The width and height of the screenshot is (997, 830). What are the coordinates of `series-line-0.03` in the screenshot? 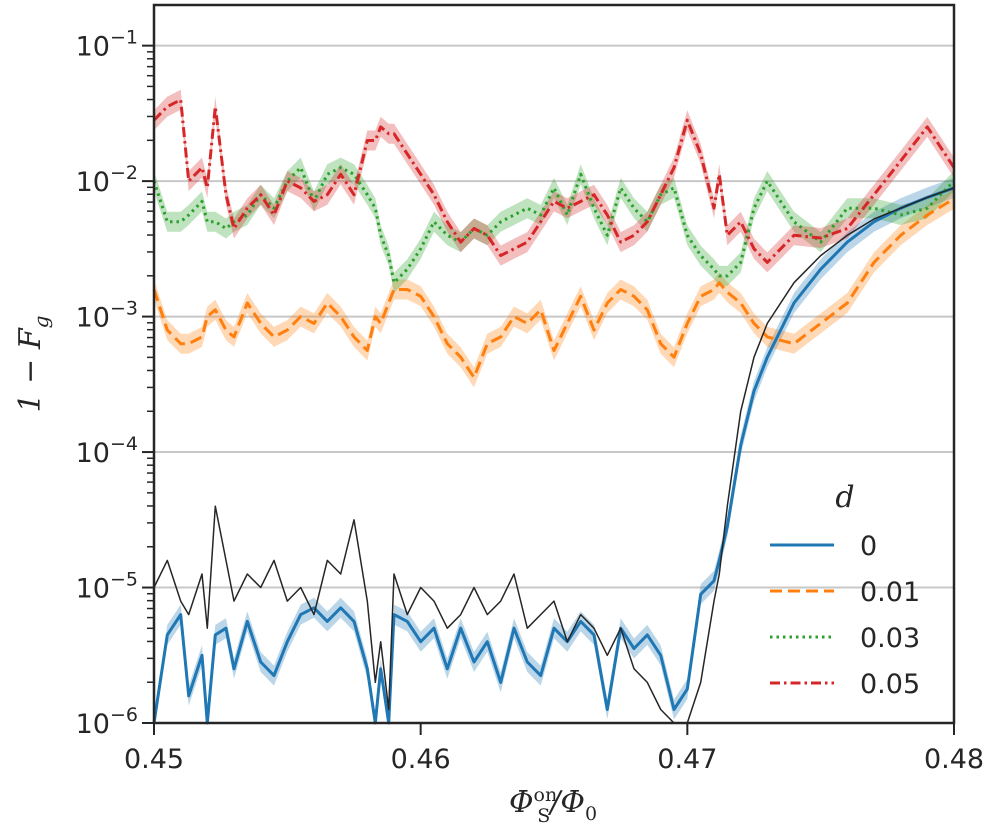 It's located at (554, 225).